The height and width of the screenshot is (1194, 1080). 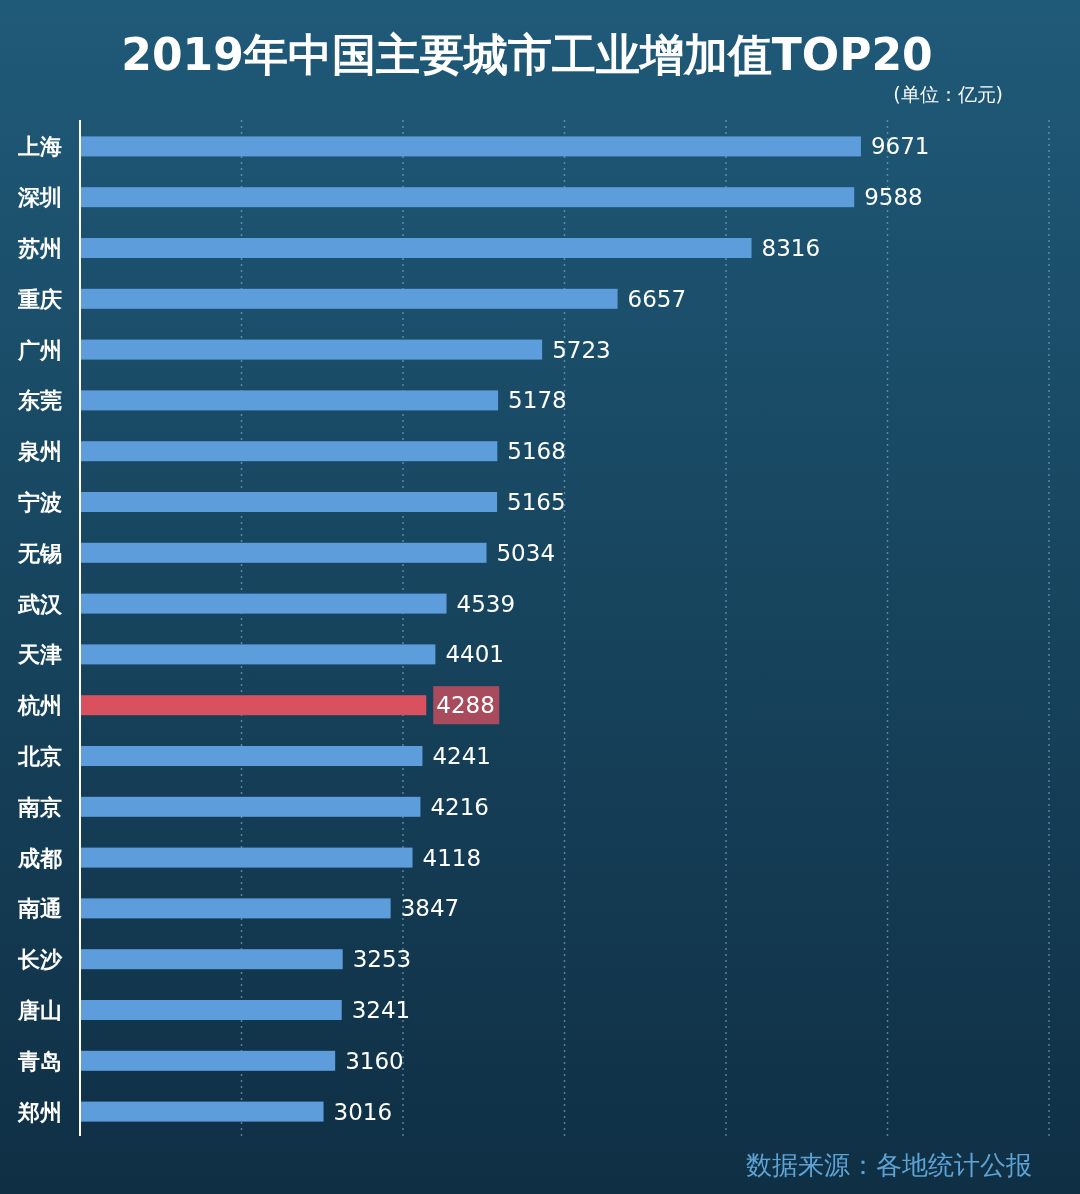 I want to click on y-tick-label: 南通, so click(x=39, y=909).